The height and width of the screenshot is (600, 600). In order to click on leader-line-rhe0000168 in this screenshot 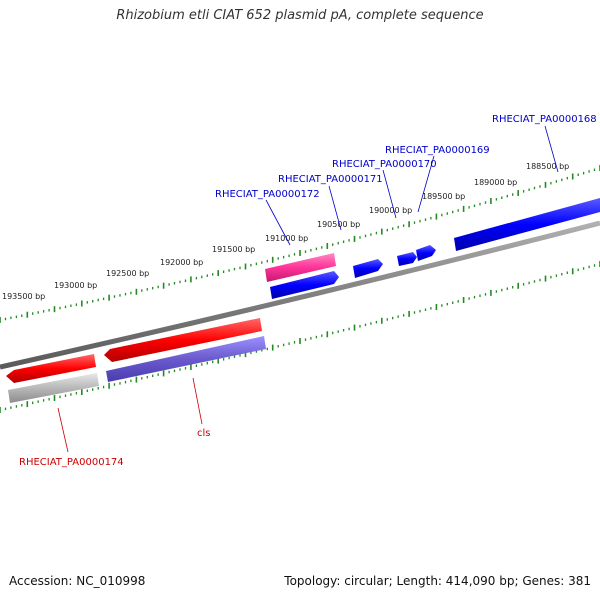, I will do `click(551, 149)`.